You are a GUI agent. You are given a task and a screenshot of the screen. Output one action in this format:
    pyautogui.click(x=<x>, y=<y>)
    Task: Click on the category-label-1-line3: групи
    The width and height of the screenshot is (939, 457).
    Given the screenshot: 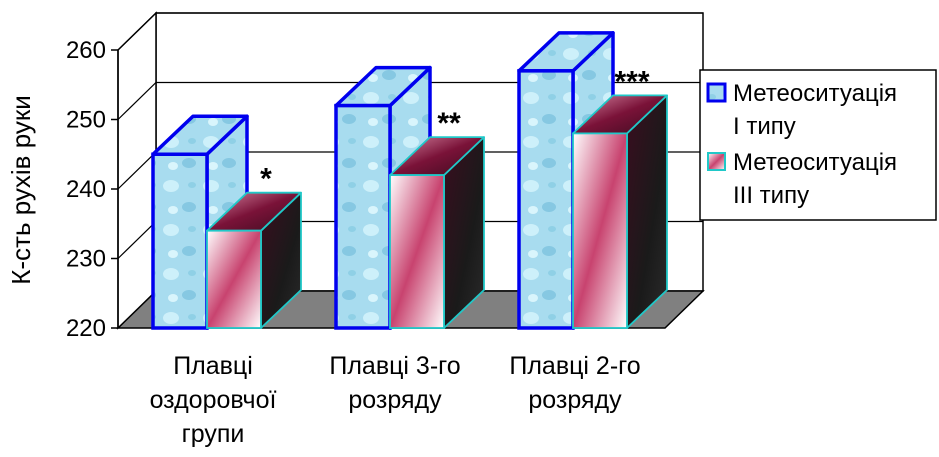 What is the action you would take?
    pyautogui.click(x=213, y=434)
    